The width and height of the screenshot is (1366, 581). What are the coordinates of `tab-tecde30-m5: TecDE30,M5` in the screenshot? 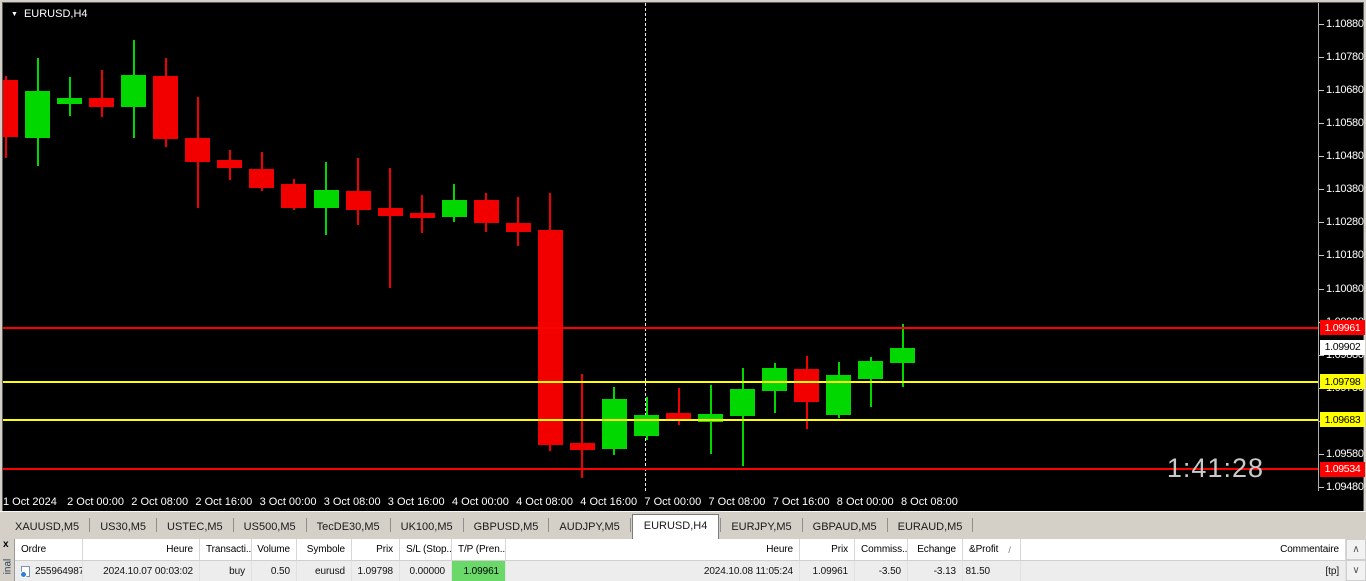 It's located at (348, 527).